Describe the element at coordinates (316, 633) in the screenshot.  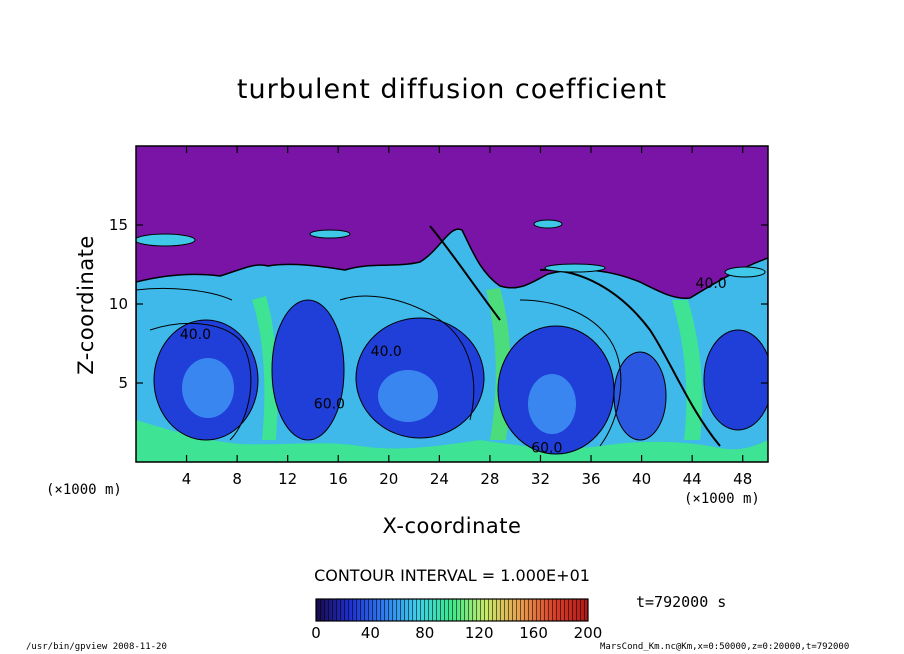
I see `colorbar-tick-label: 0` at that location.